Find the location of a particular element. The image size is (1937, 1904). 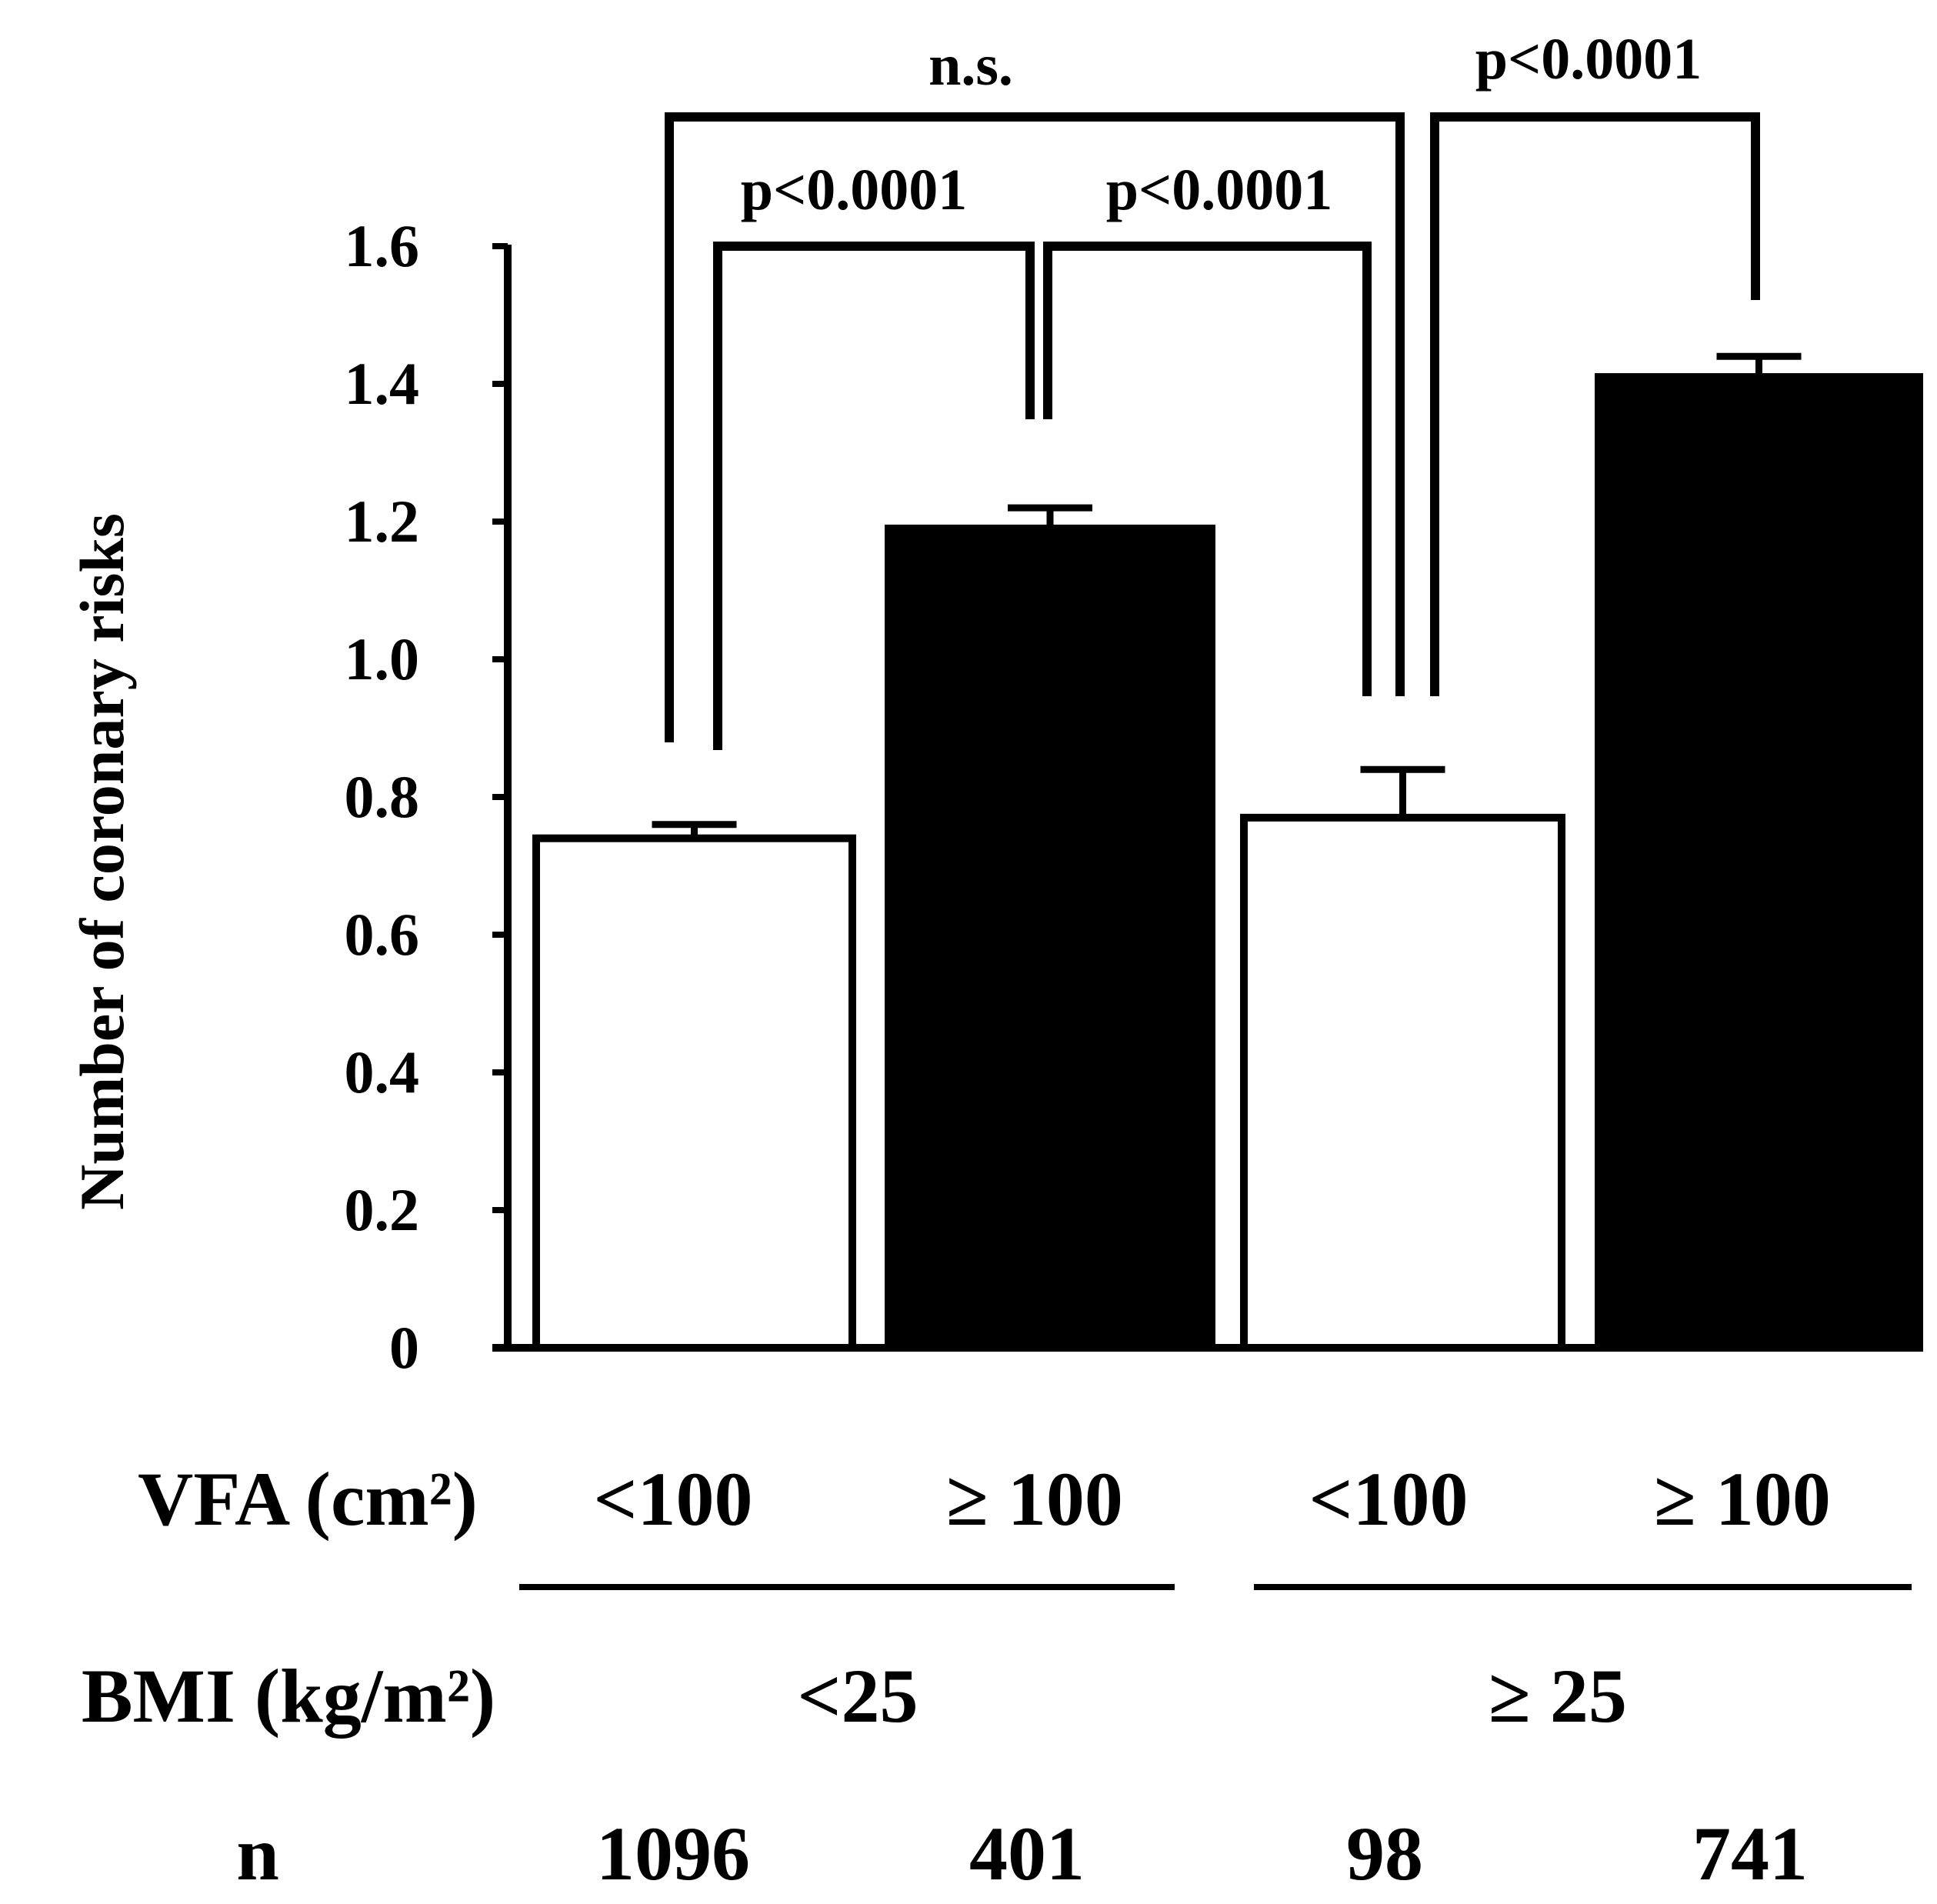

n-row-label: n is located at coordinates (257, 1853).